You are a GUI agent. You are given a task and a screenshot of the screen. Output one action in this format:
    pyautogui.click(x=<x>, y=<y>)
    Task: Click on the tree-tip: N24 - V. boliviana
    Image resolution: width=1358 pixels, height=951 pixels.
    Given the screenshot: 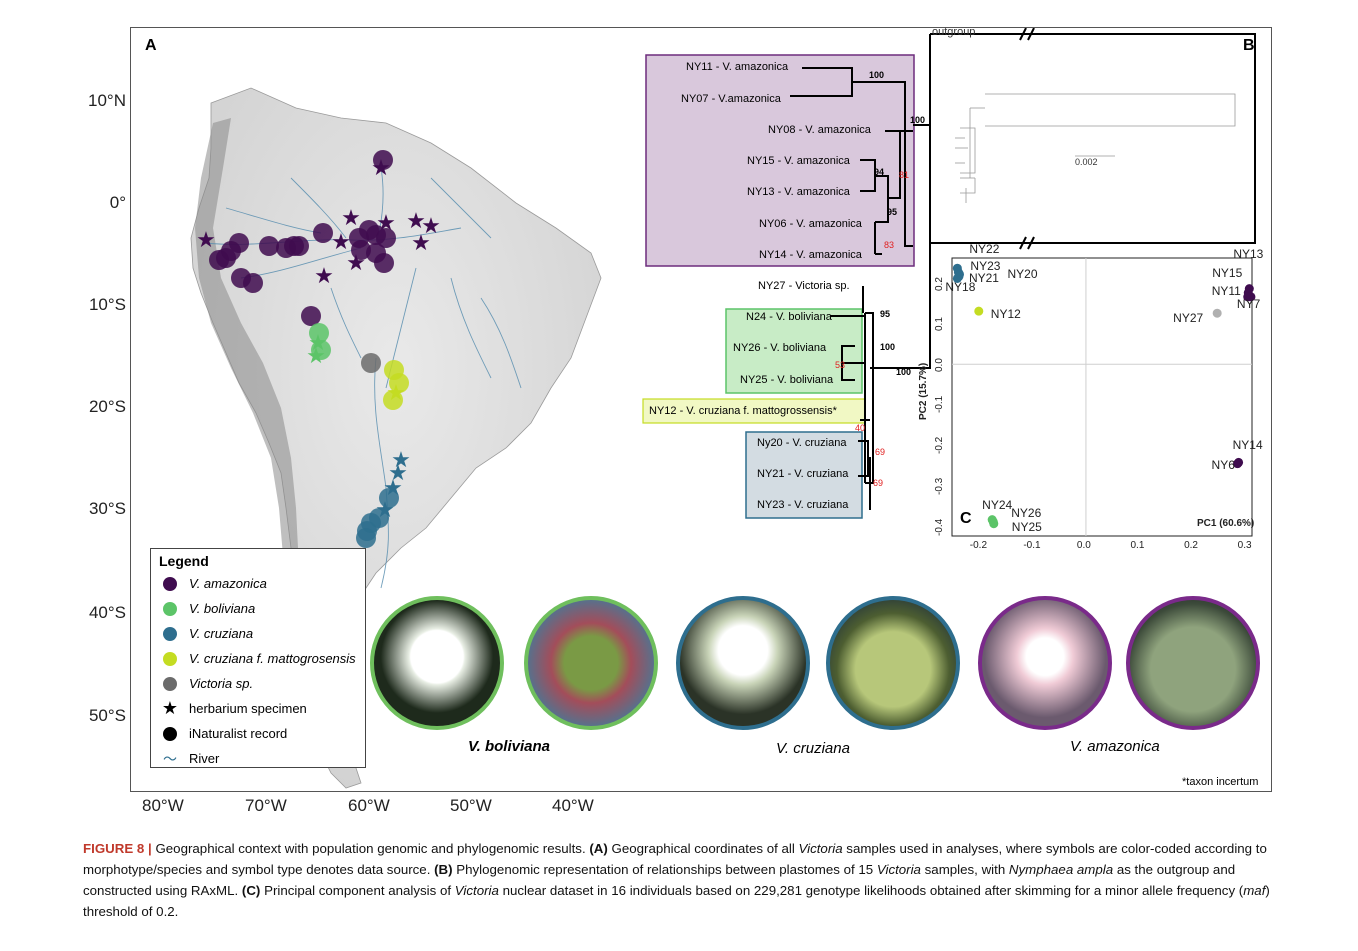 What is the action you would take?
    pyautogui.click(x=789, y=317)
    